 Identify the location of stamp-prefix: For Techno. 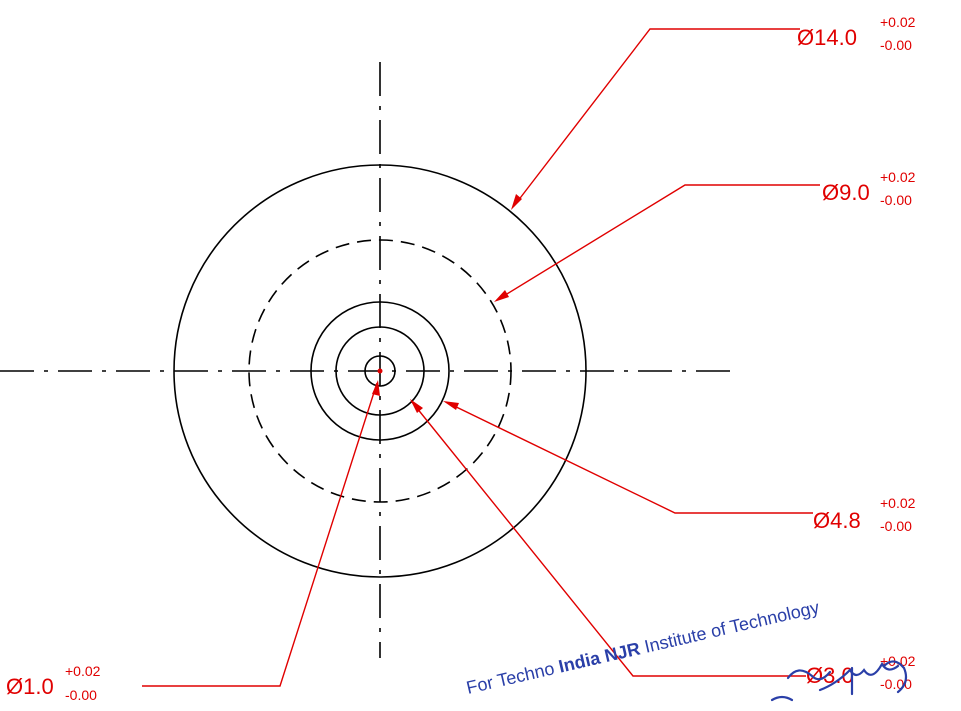
(512, 677).